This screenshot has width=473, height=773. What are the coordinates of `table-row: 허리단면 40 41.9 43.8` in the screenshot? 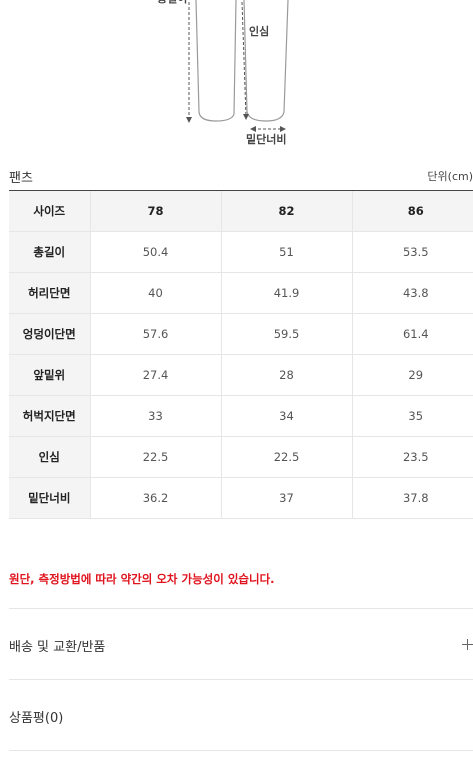 It's located at (241, 293).